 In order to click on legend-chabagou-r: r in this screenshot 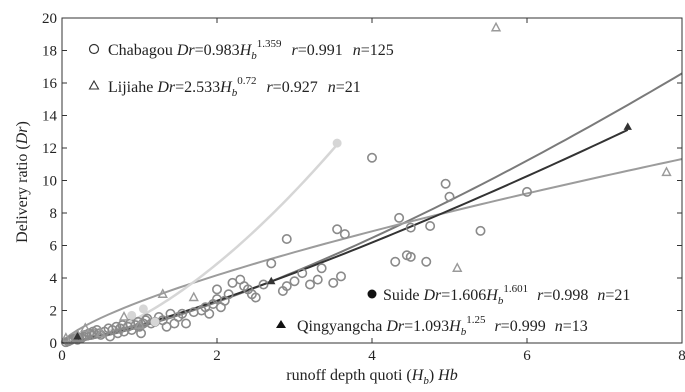, I will do `click(295, 50)`.